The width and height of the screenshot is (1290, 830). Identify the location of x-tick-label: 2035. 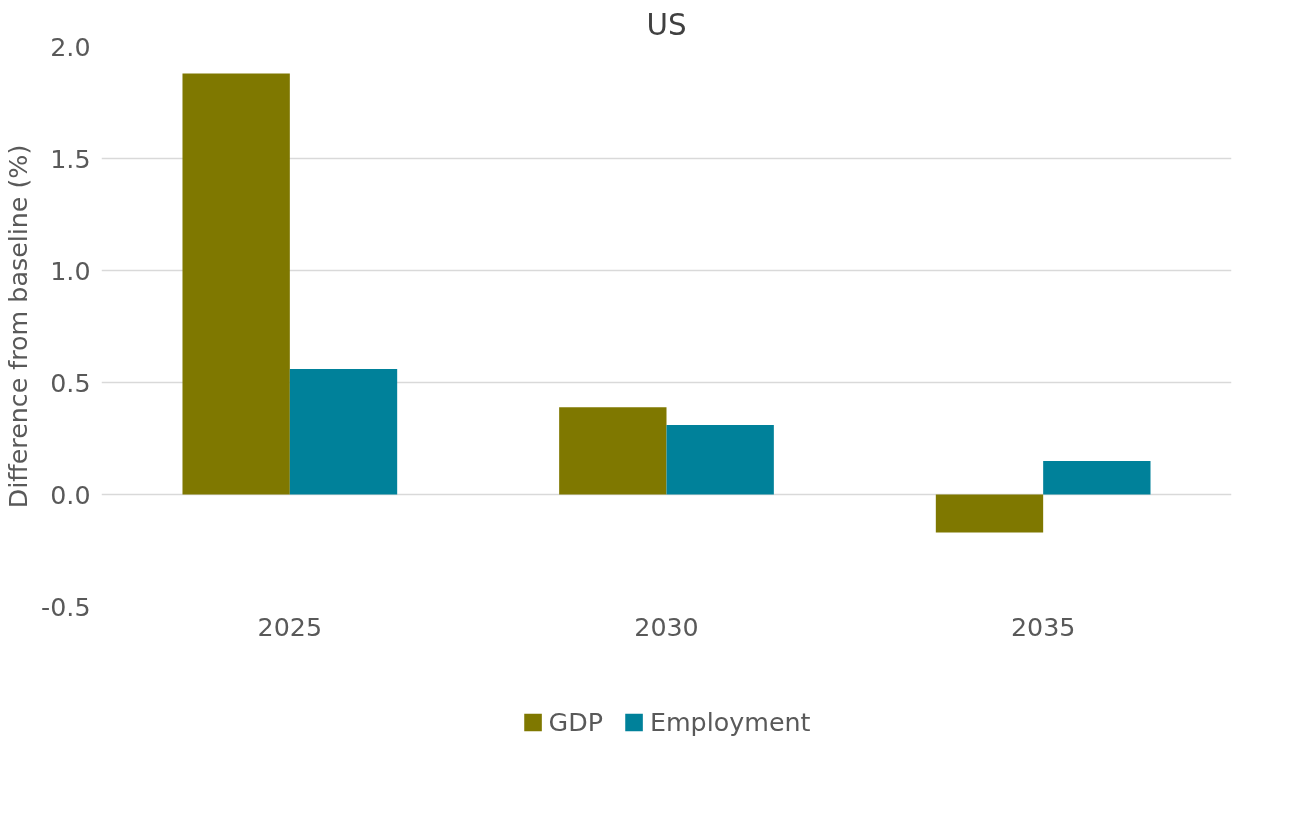
(1043, 626).